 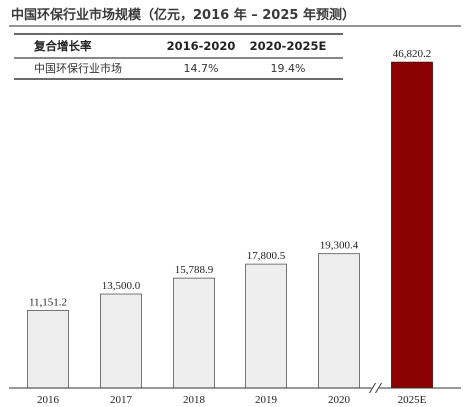 I want to click on bar-2025E, so click(x=412, y=225).